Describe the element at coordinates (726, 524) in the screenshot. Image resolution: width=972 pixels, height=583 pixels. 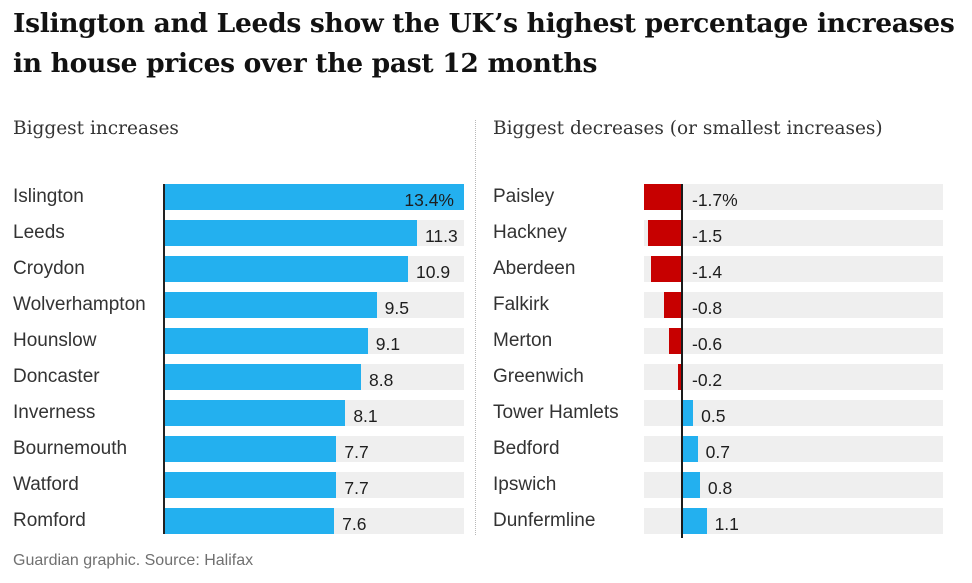
I see `value-label: 1.1` at that location.